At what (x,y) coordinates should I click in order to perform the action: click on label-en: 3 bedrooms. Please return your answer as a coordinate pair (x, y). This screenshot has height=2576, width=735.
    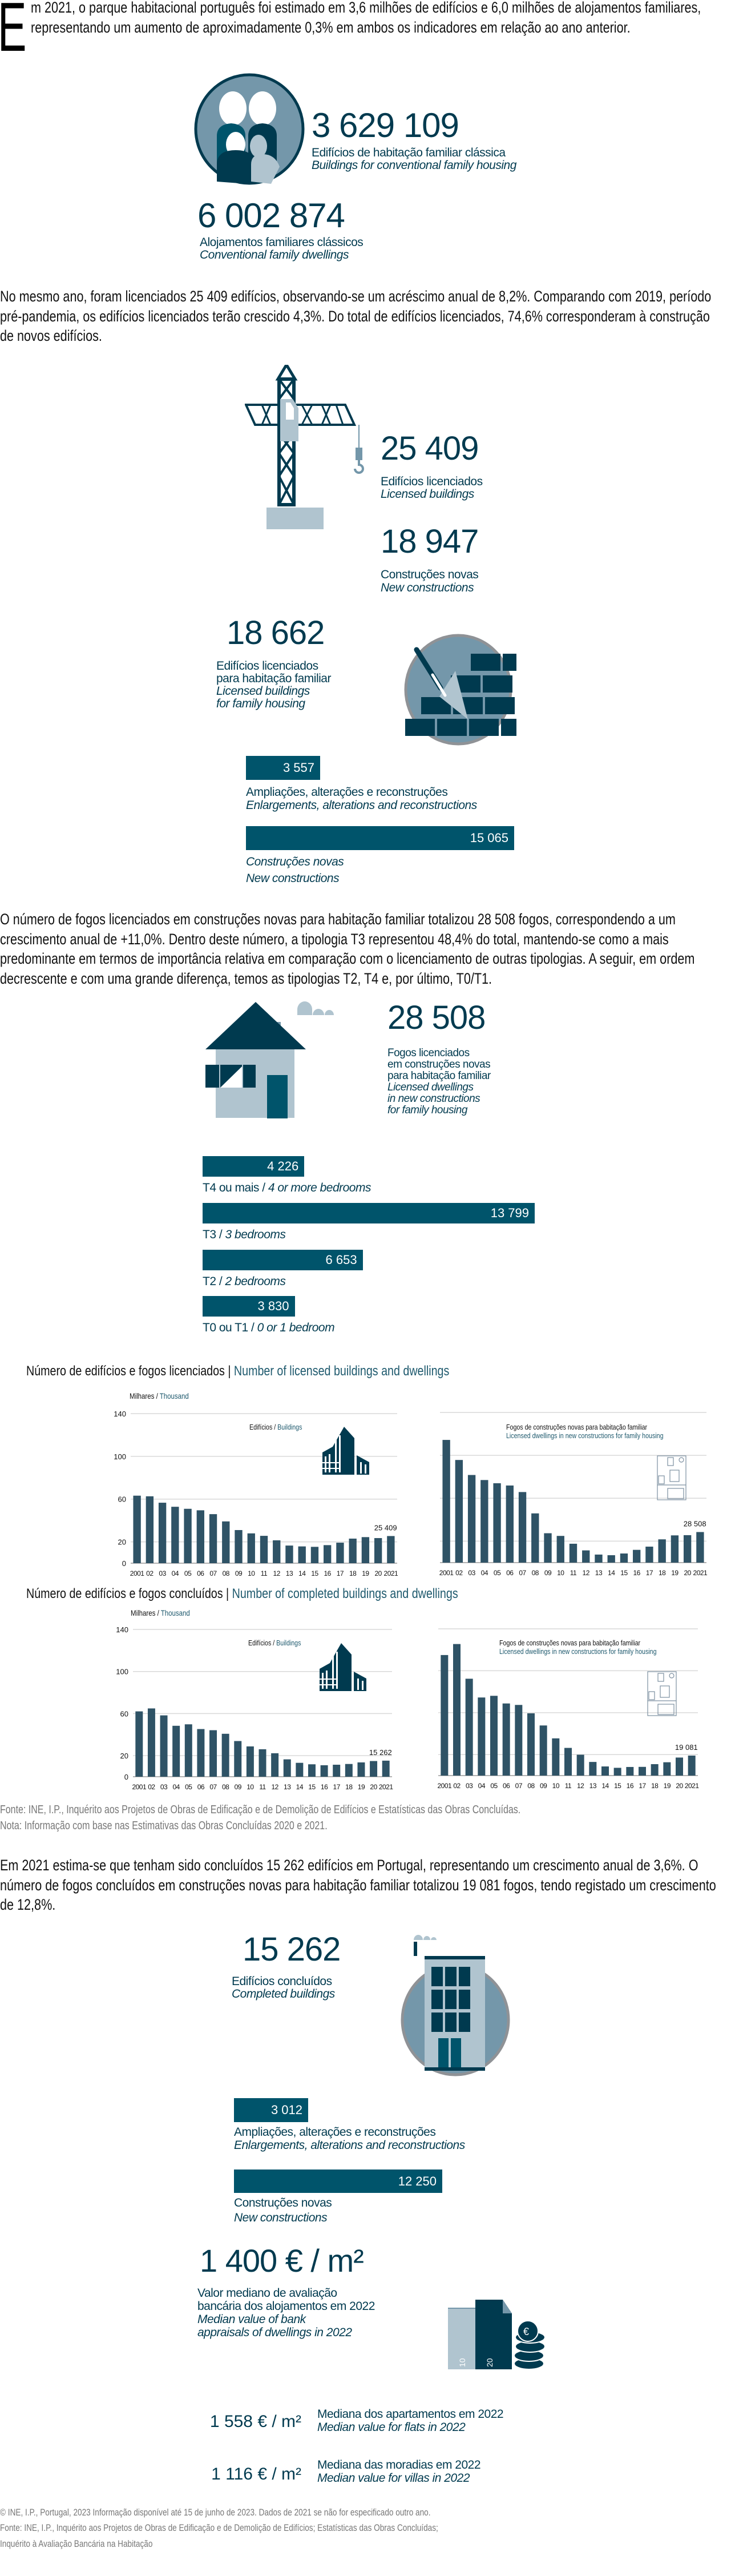
    Looking at the image, I should click on (255, 1234).